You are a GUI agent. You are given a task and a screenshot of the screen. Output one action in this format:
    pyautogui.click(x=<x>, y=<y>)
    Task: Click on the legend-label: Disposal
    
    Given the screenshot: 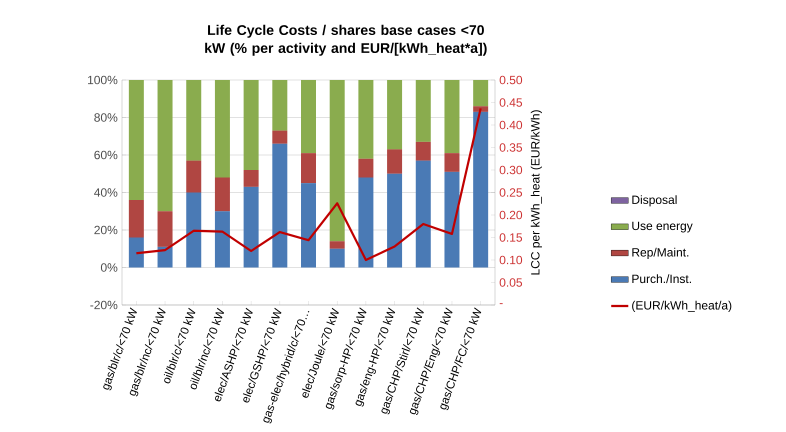 What is the action you would take?
    pyautogui.click(x=654, y=200)
    